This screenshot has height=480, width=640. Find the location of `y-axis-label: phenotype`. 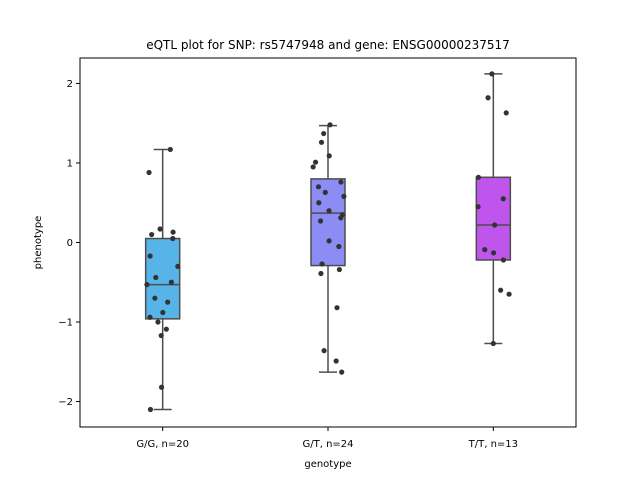

y-axis-label: phenotype is located at coordinates (38, 243).